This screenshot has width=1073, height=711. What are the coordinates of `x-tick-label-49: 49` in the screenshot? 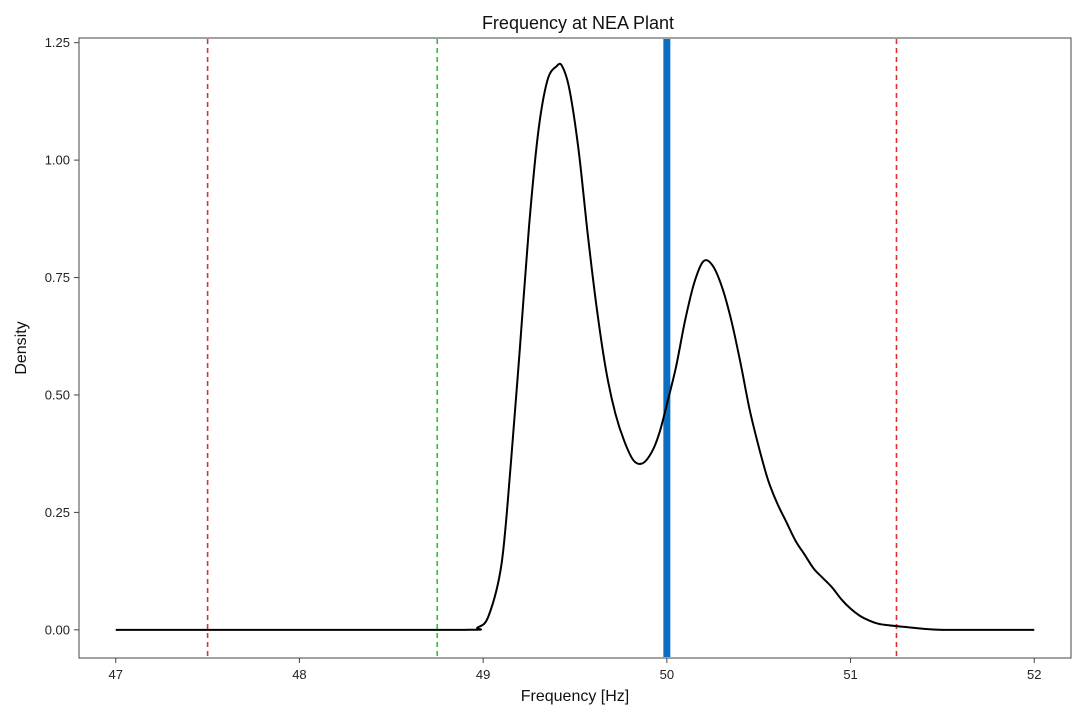 It's located at (483, 674).